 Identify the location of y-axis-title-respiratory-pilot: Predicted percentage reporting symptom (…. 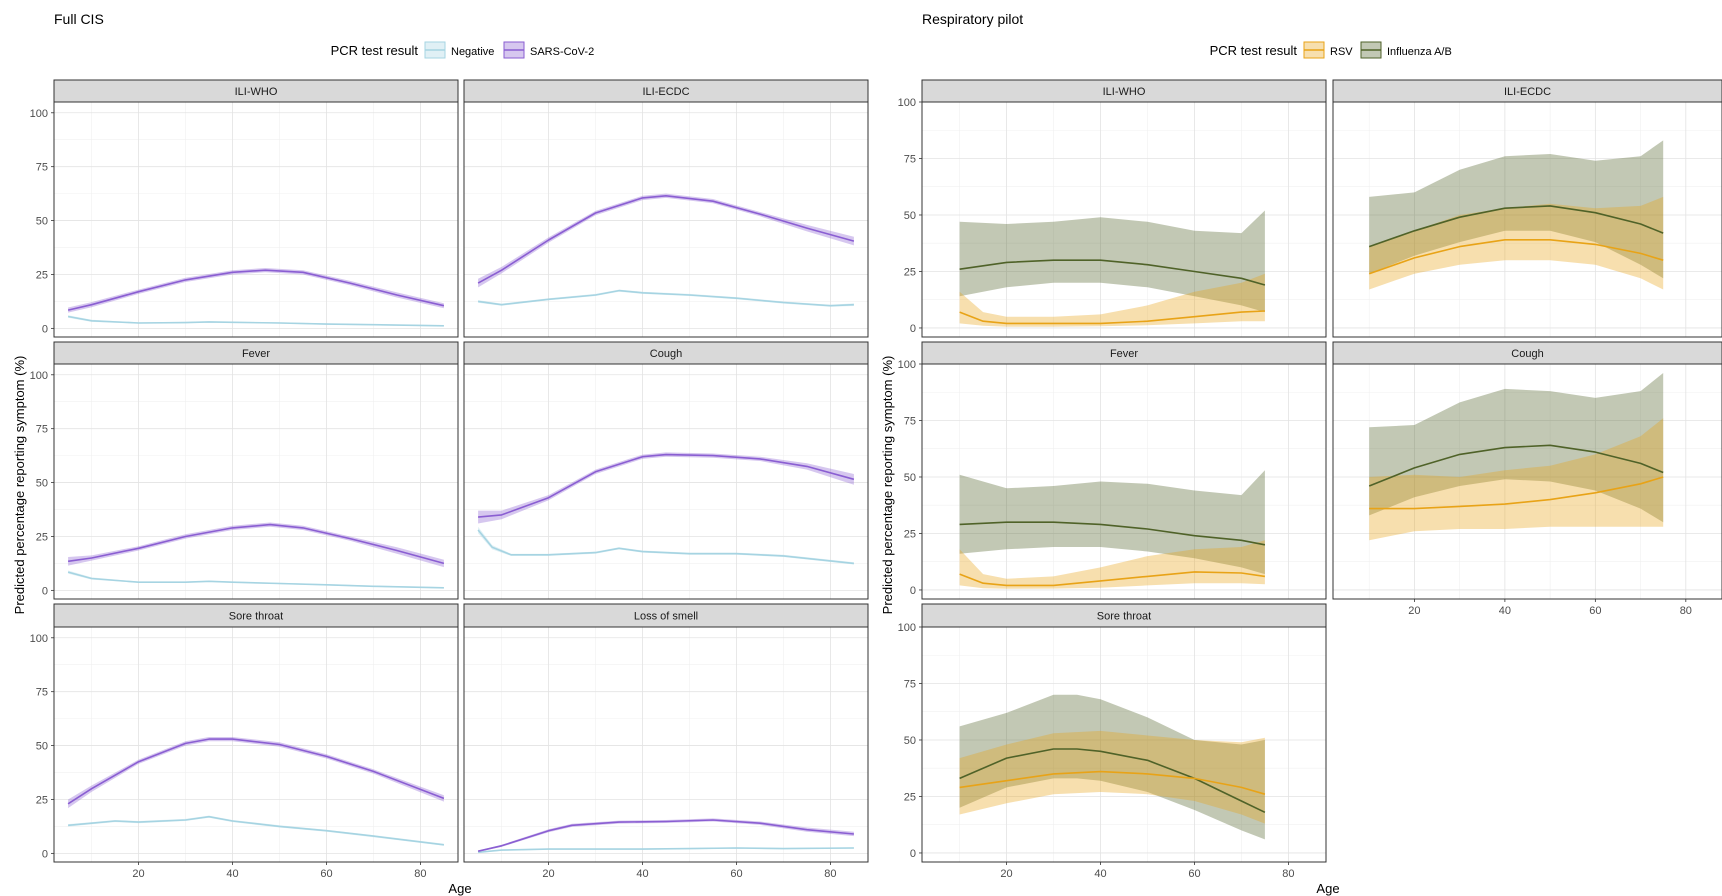
(887, 485).